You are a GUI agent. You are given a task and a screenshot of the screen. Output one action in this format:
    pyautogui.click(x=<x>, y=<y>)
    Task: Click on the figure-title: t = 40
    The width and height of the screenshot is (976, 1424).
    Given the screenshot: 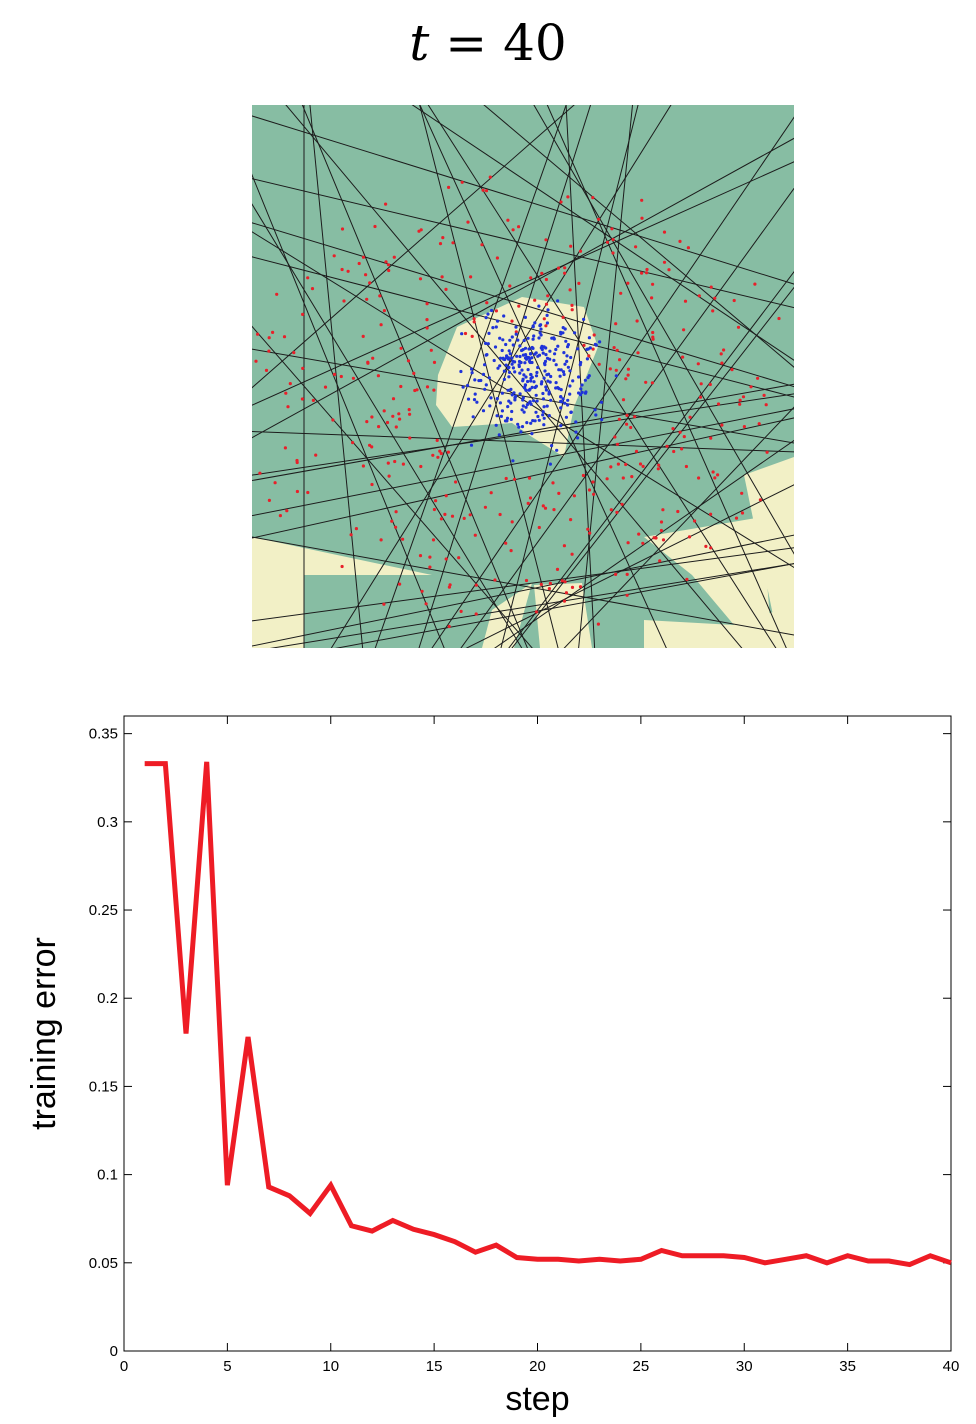 What is the action you would take?
    pyautogui.click(x=488, y=43)
    